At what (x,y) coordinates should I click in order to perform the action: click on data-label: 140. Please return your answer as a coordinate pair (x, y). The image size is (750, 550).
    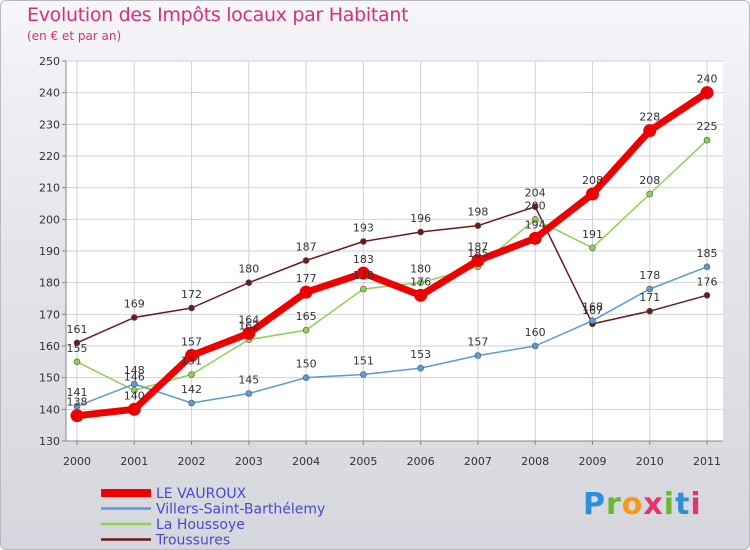
    Looking at the image, I should click on (134, 395).